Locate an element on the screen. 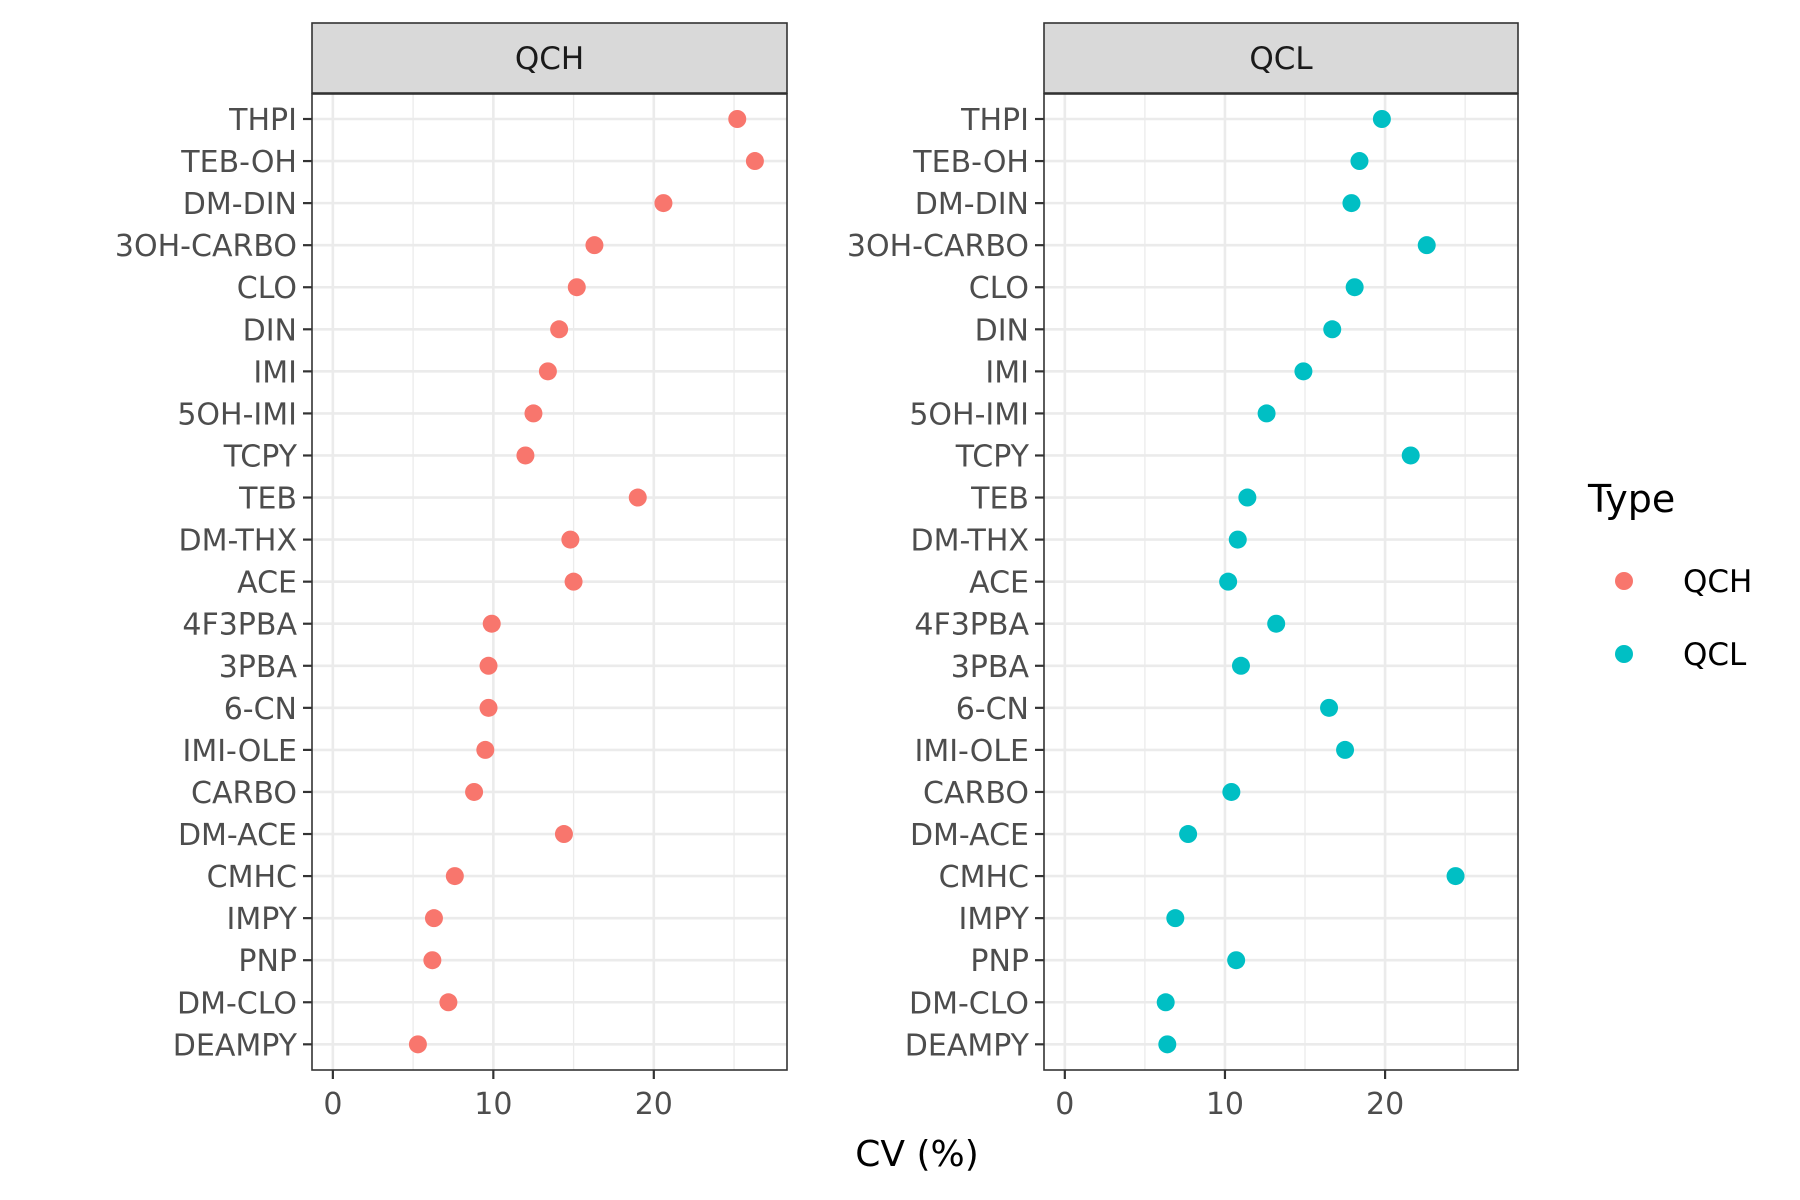 The height and width of the screenshot is (1200, 1800). legend-label: QCL is located at coordinates (1715, 655).